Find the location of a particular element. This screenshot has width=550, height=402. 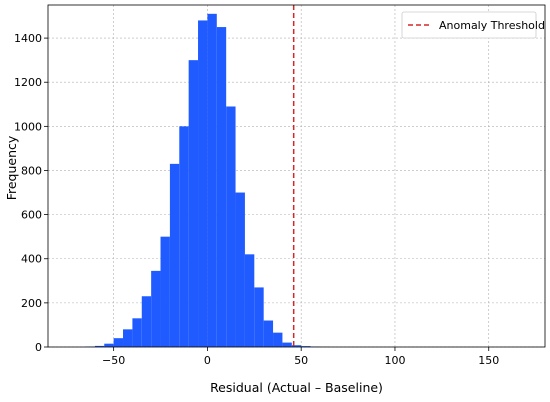

x-tick-label: 50 is located at coordinates (301, 360).